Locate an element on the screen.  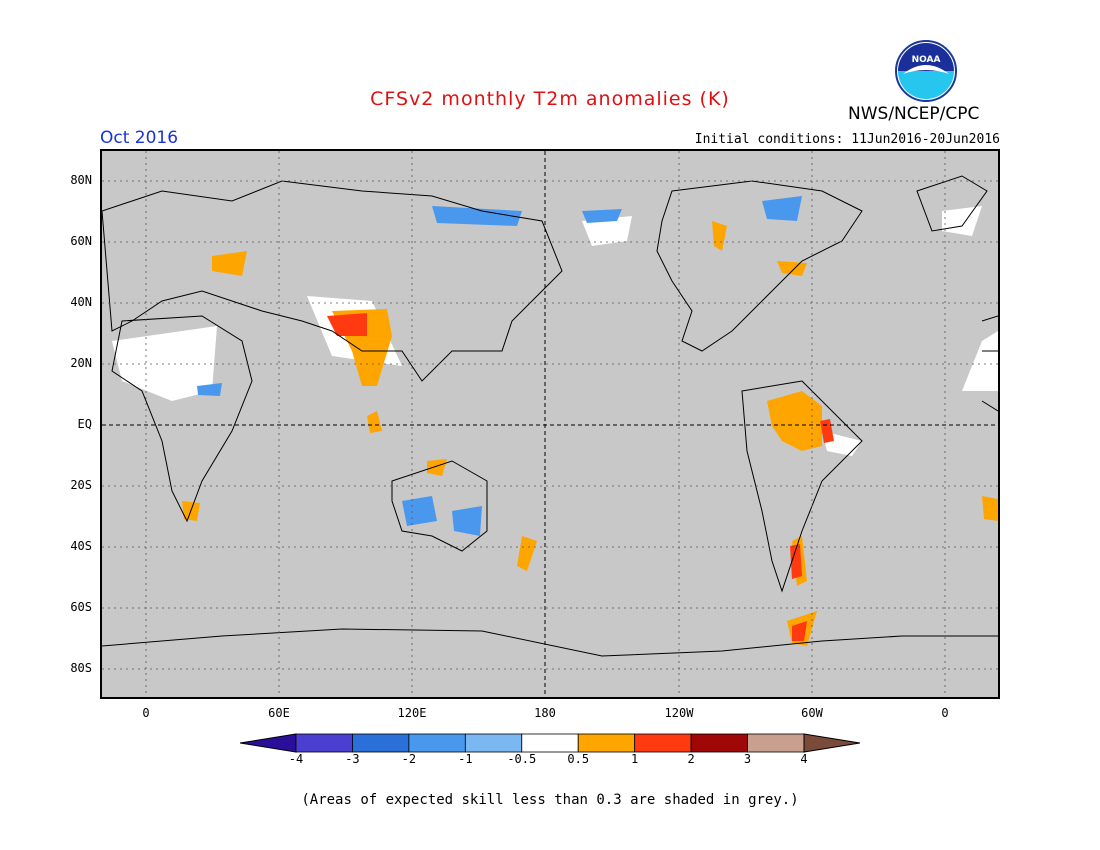
lat-label-80s: 80S is located at coordinates (81, 668).